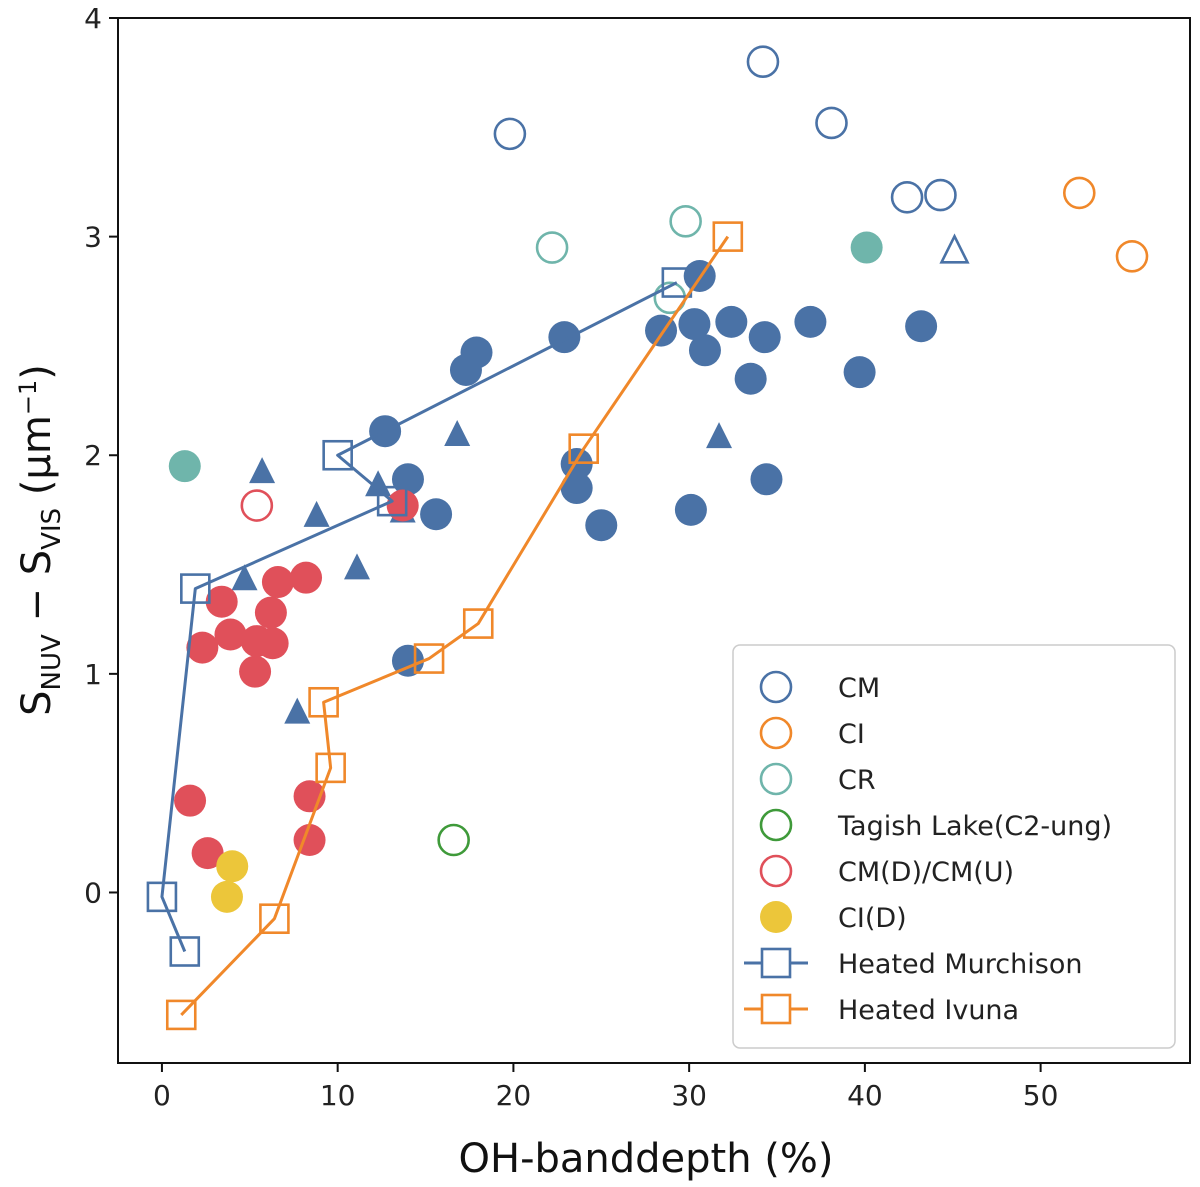 The image size is (1200, 1187). What do you see at coordinates (338, 1095) in the screenshot?
I see `x-tick-label: 10` at bounding box center [338, 1095].